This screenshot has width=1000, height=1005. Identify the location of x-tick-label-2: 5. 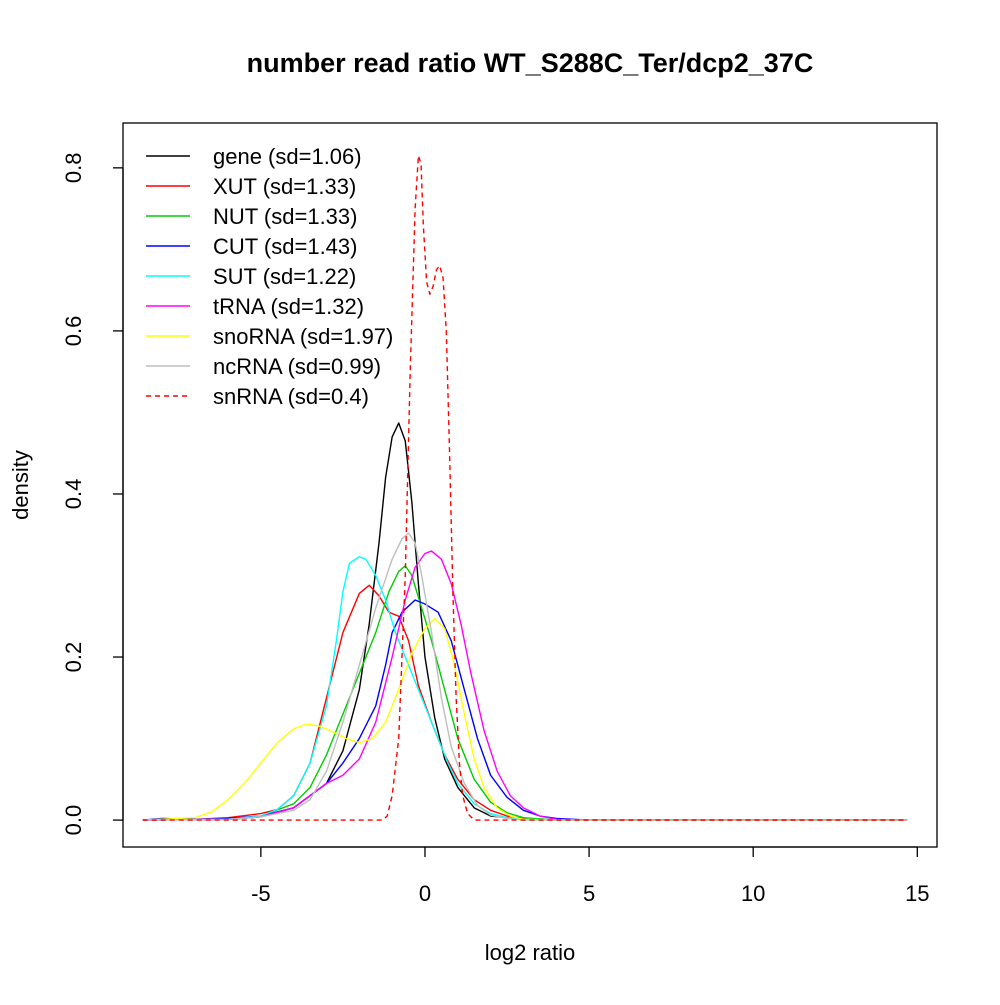
(589, 893).